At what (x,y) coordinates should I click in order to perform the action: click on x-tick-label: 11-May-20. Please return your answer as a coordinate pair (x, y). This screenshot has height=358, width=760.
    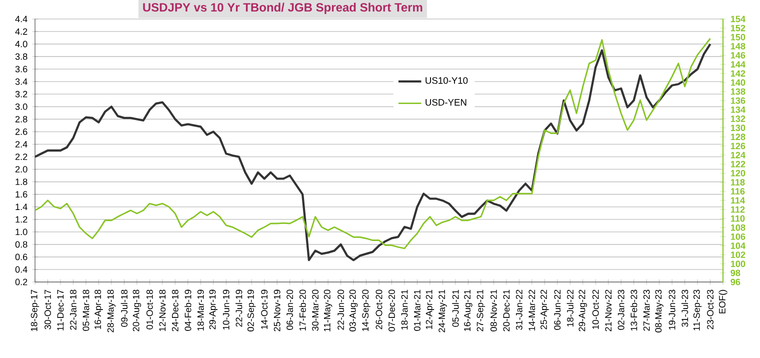
    Looking at the image, I should click on (328, 311).